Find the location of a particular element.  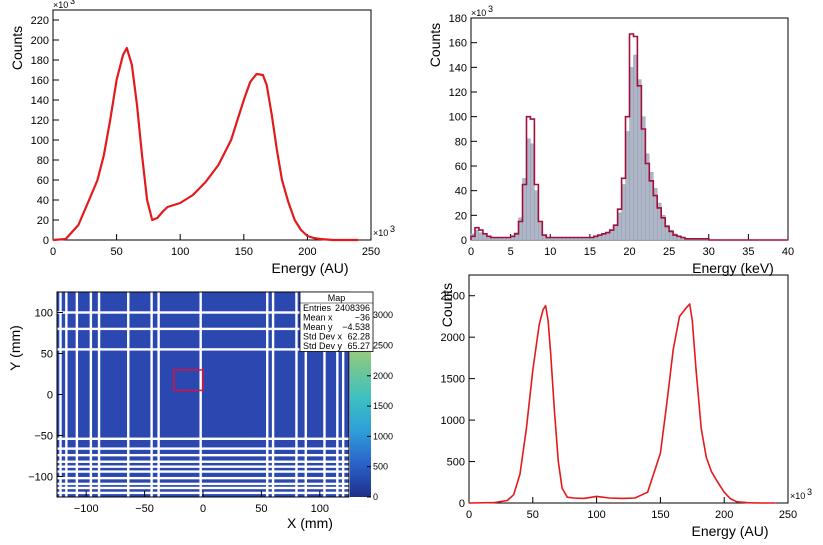

detector-map-colorbar-label-2: 1000 is located at coordinates (383, 436).